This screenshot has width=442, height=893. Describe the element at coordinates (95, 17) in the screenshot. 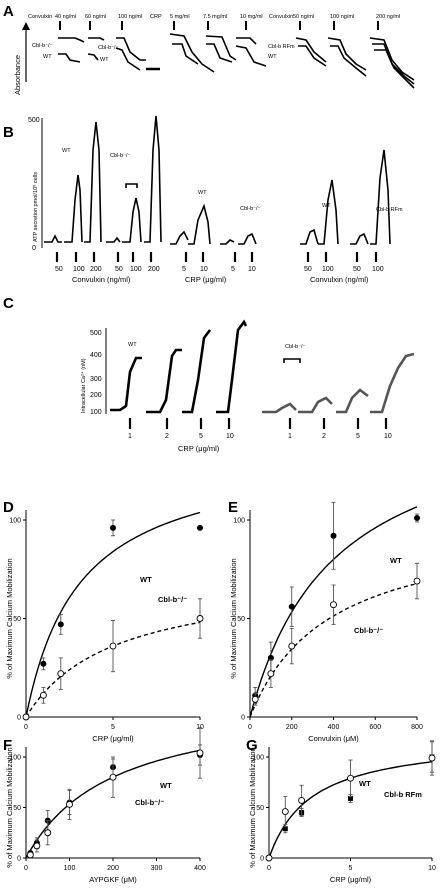

I see `panel-a-top-label: 60 ng/ml` at that location.